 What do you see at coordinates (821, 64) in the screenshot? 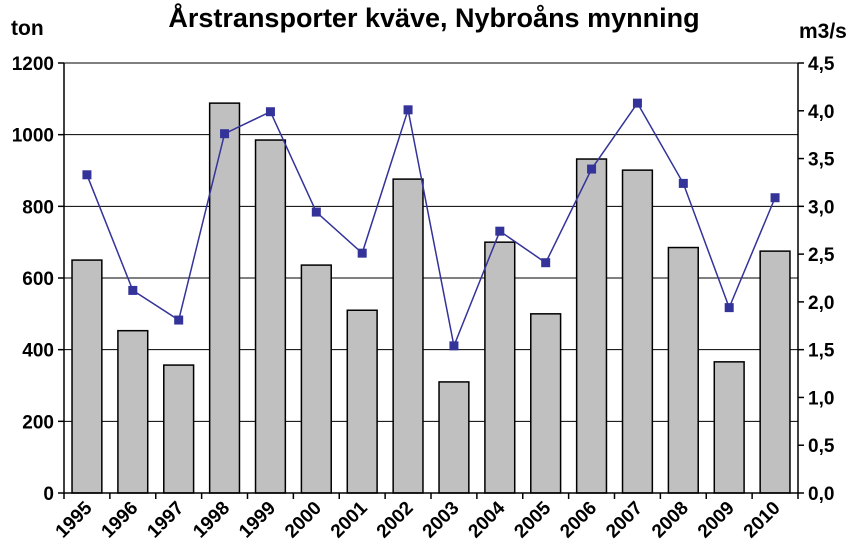
I see `right-tick-label: 4,5` at bounding box center [821, 64].